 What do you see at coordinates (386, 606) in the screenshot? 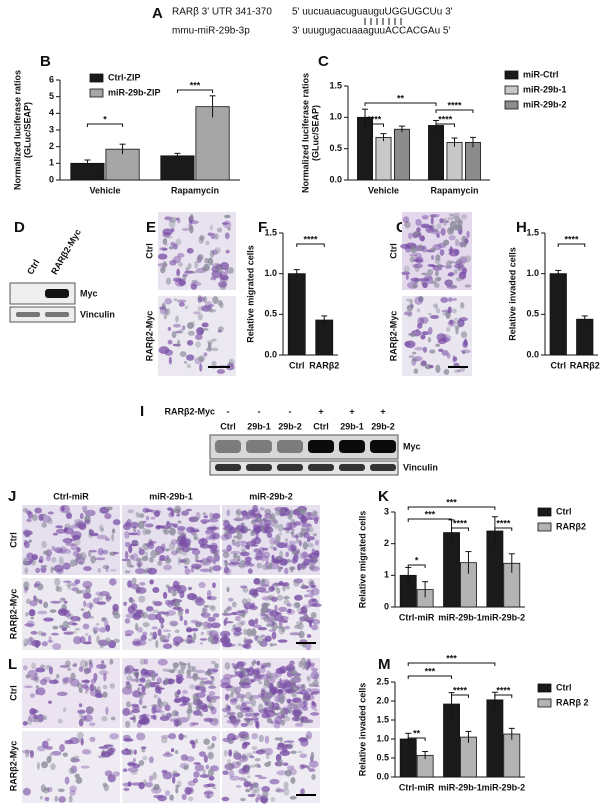
I see `y-tick-label: 0` at bounding box center [386, 606].